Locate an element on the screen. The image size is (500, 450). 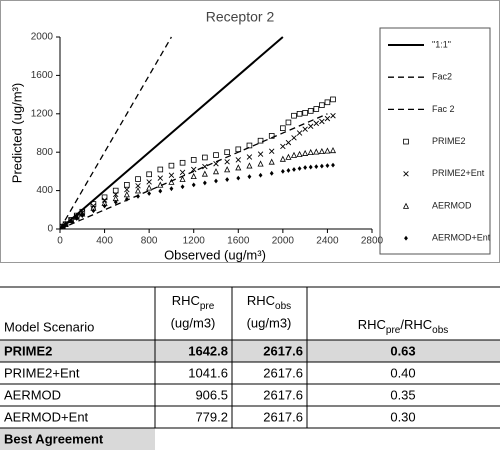
legend-label: PRIME2+Ent is located at coordinates (458, 173).